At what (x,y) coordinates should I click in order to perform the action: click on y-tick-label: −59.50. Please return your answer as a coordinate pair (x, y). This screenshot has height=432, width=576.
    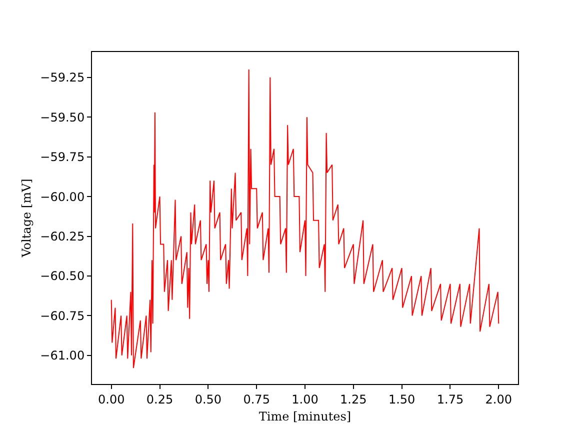
    Looking at the image, I should click on (62, 117).